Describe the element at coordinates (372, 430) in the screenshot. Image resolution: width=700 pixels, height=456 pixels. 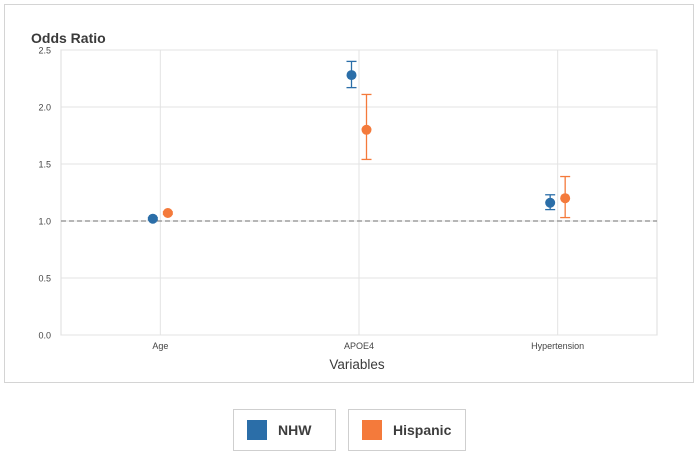
I see `legend-swatch-hispanic` at that location.